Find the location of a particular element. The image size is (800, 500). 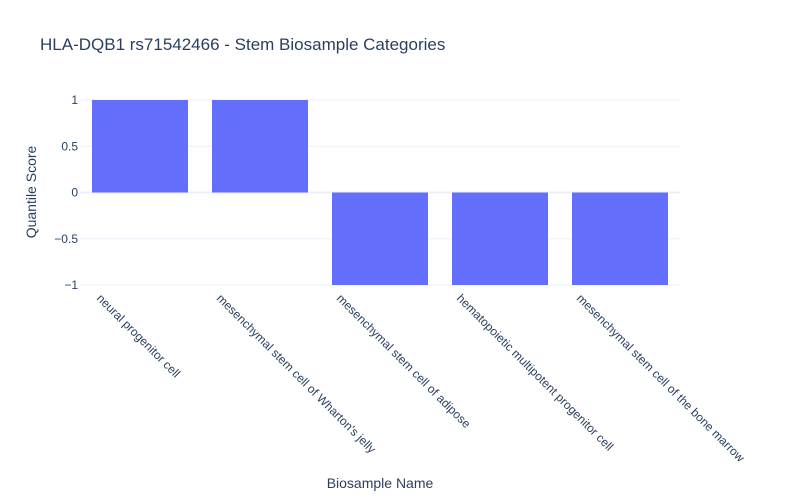

y-tick-label: 1 is located at coordinates (74, 100).